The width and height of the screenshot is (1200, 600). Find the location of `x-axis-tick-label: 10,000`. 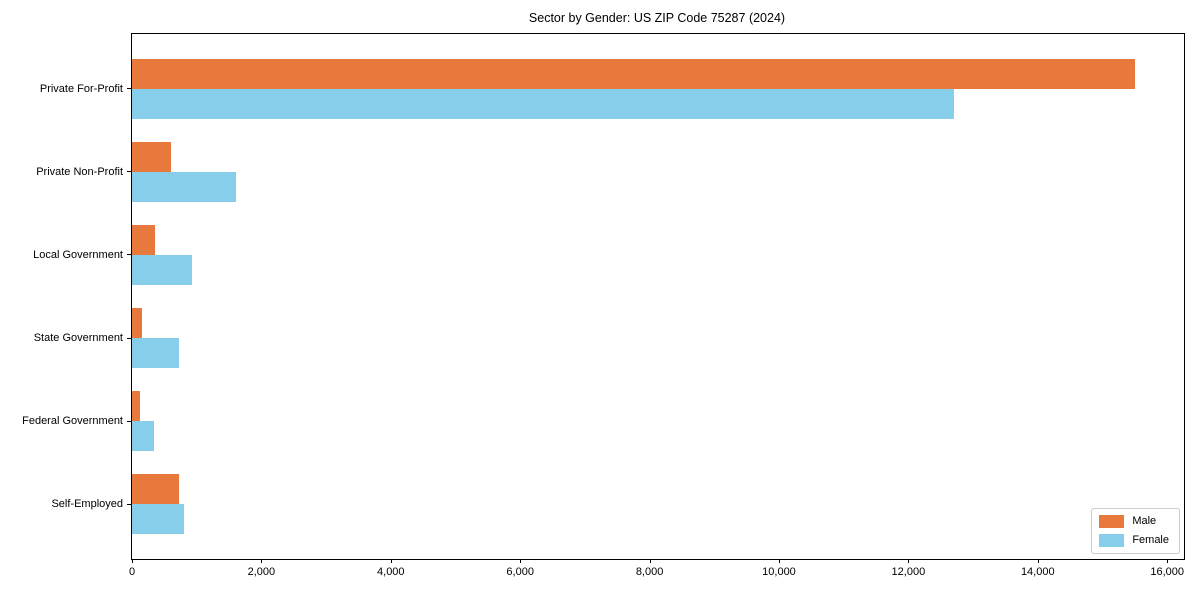

x-axis-tick-label: 10,000 is located at coordinates (779, 572).